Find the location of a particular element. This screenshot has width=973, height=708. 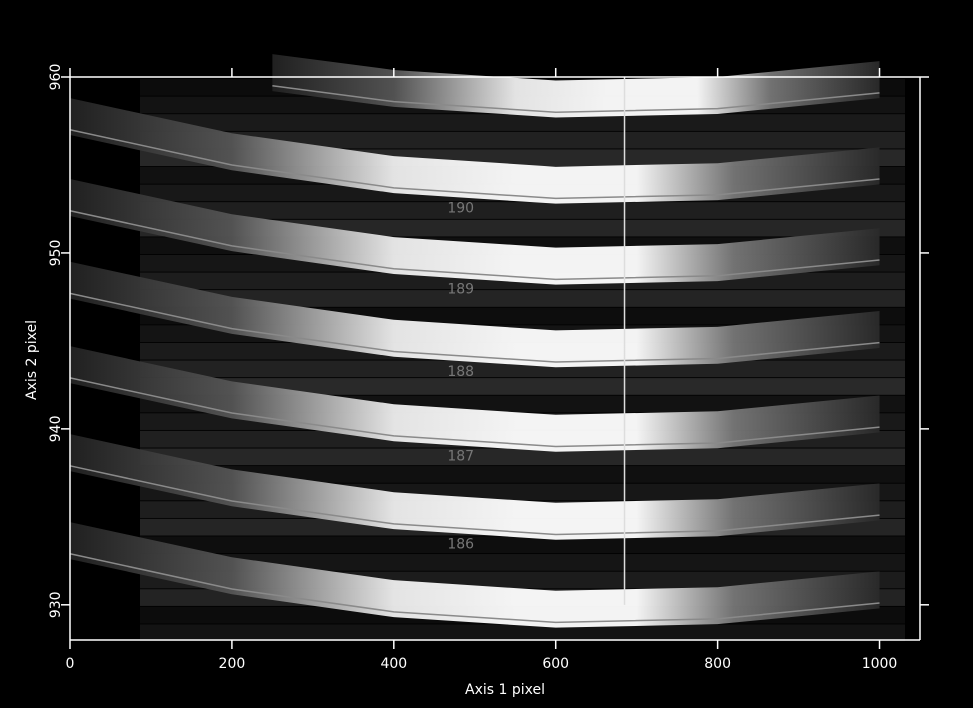

trace-label: 188 is located at coordinates (460, 372).